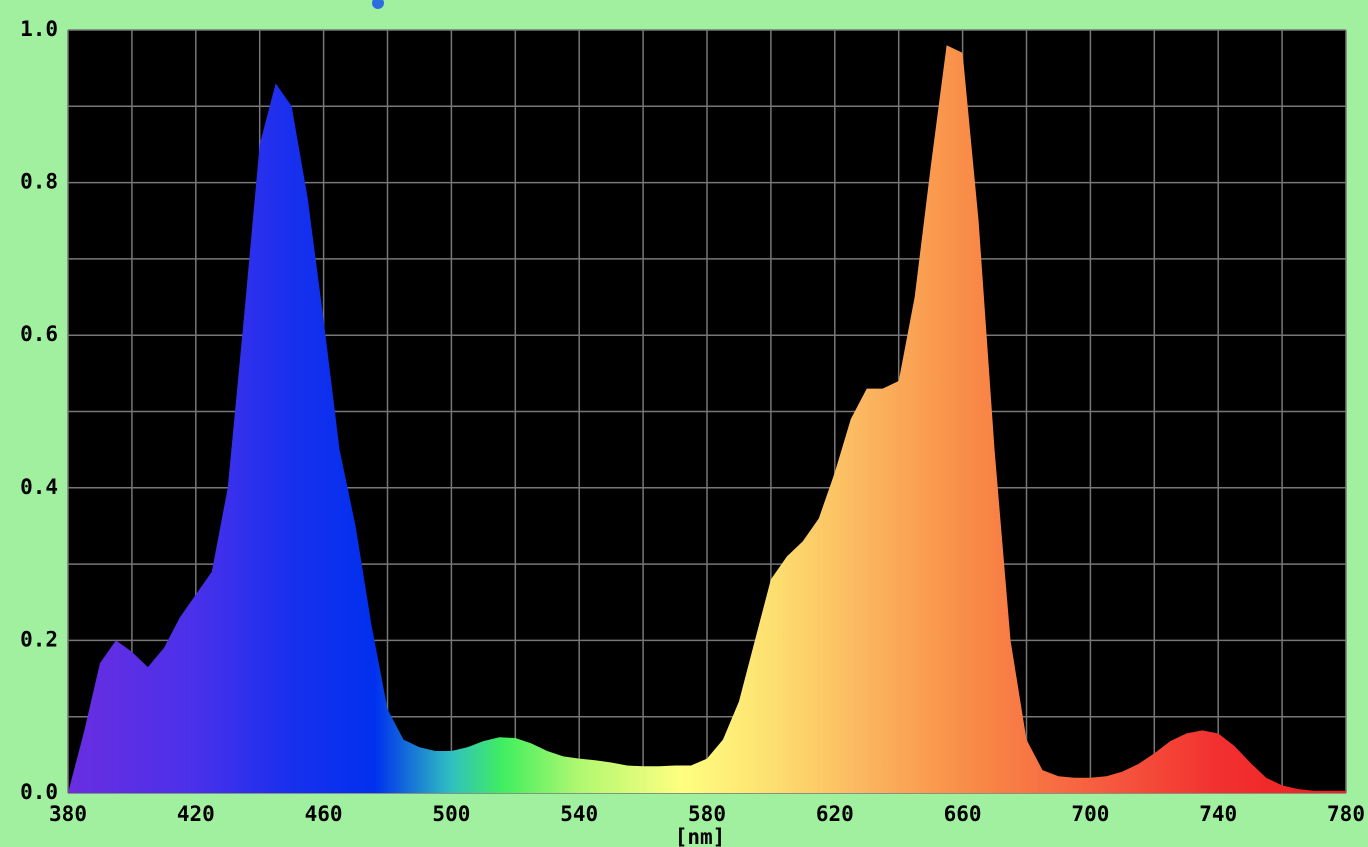  Describe the element at coordinates (1218, 814) in the screenshot. I see `x-tick-label: 740` at that location.